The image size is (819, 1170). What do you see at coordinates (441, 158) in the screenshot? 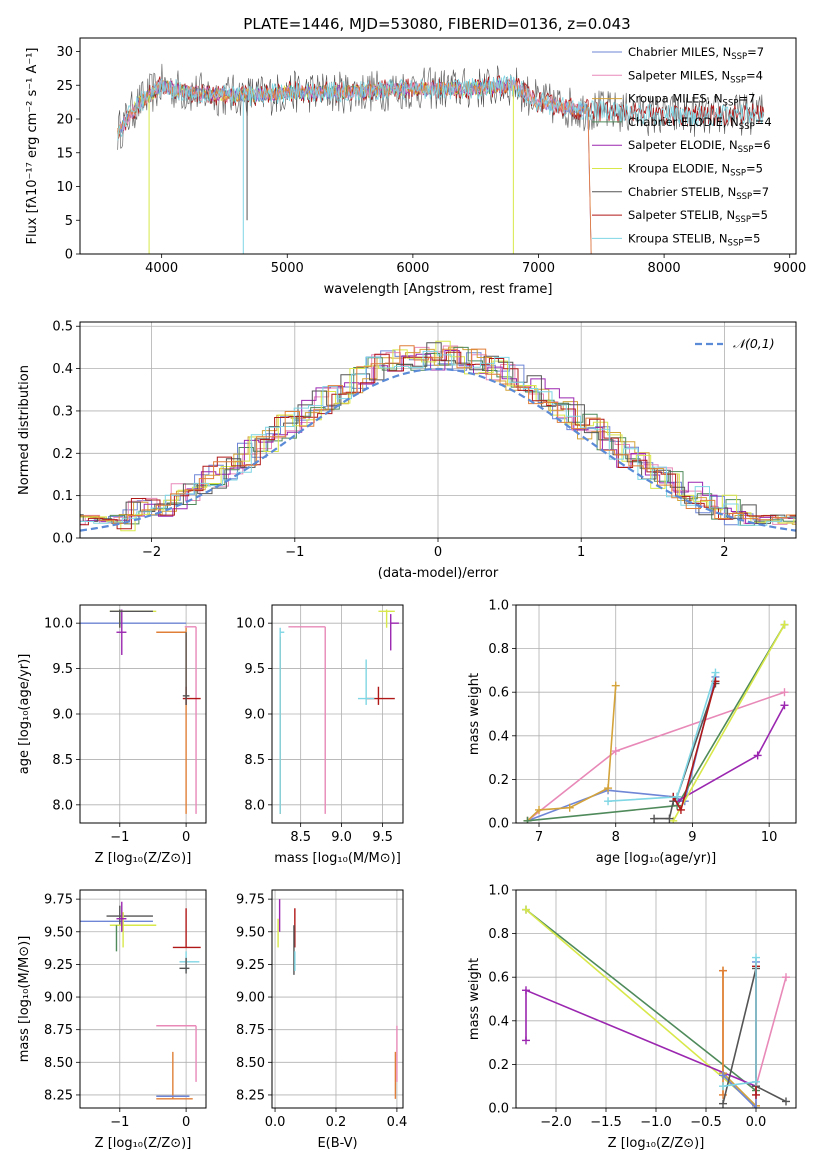
I see `plot-area-spectrum` at bounding box center [441, 158].